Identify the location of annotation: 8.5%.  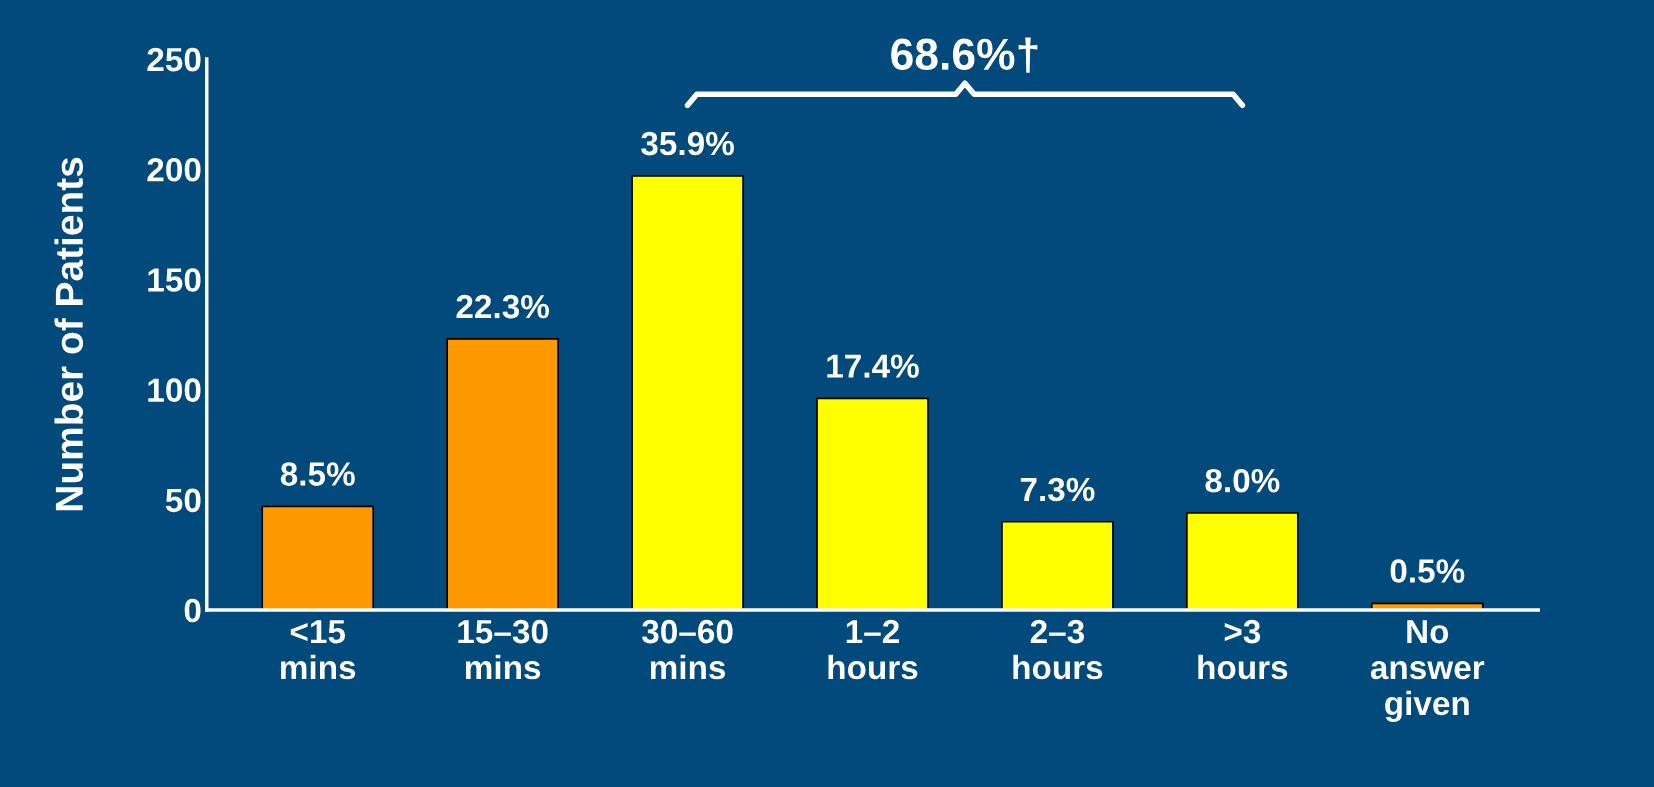
(317, 474).